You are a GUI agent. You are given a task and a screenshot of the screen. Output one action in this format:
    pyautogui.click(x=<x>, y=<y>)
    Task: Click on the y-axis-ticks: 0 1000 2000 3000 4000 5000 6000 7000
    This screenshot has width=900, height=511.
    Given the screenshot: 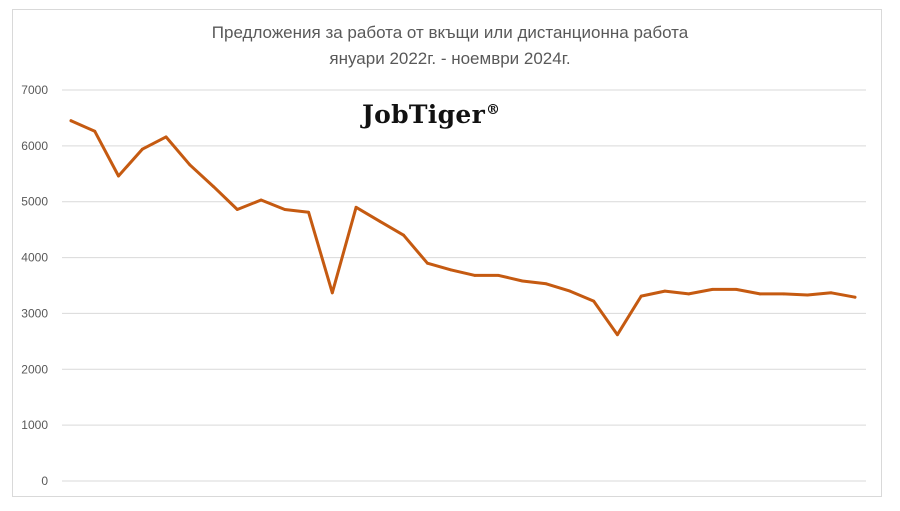 What is the action you would take?
    pyautogui.click(x=34, y=285)
    